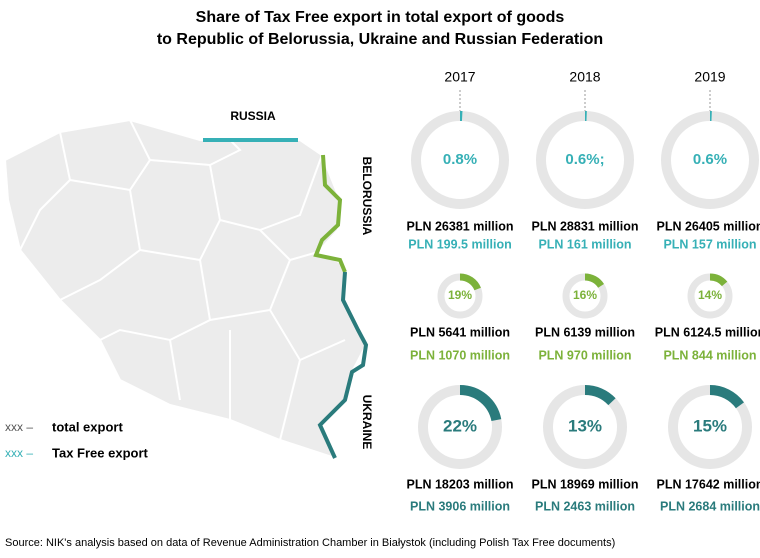 The height and width of the screenshot is (558, 760). What do you see at coordinates (585, 332) in the screenshot?
I see `total-export: PLN 6139 million` at bounding box center [585, 332].